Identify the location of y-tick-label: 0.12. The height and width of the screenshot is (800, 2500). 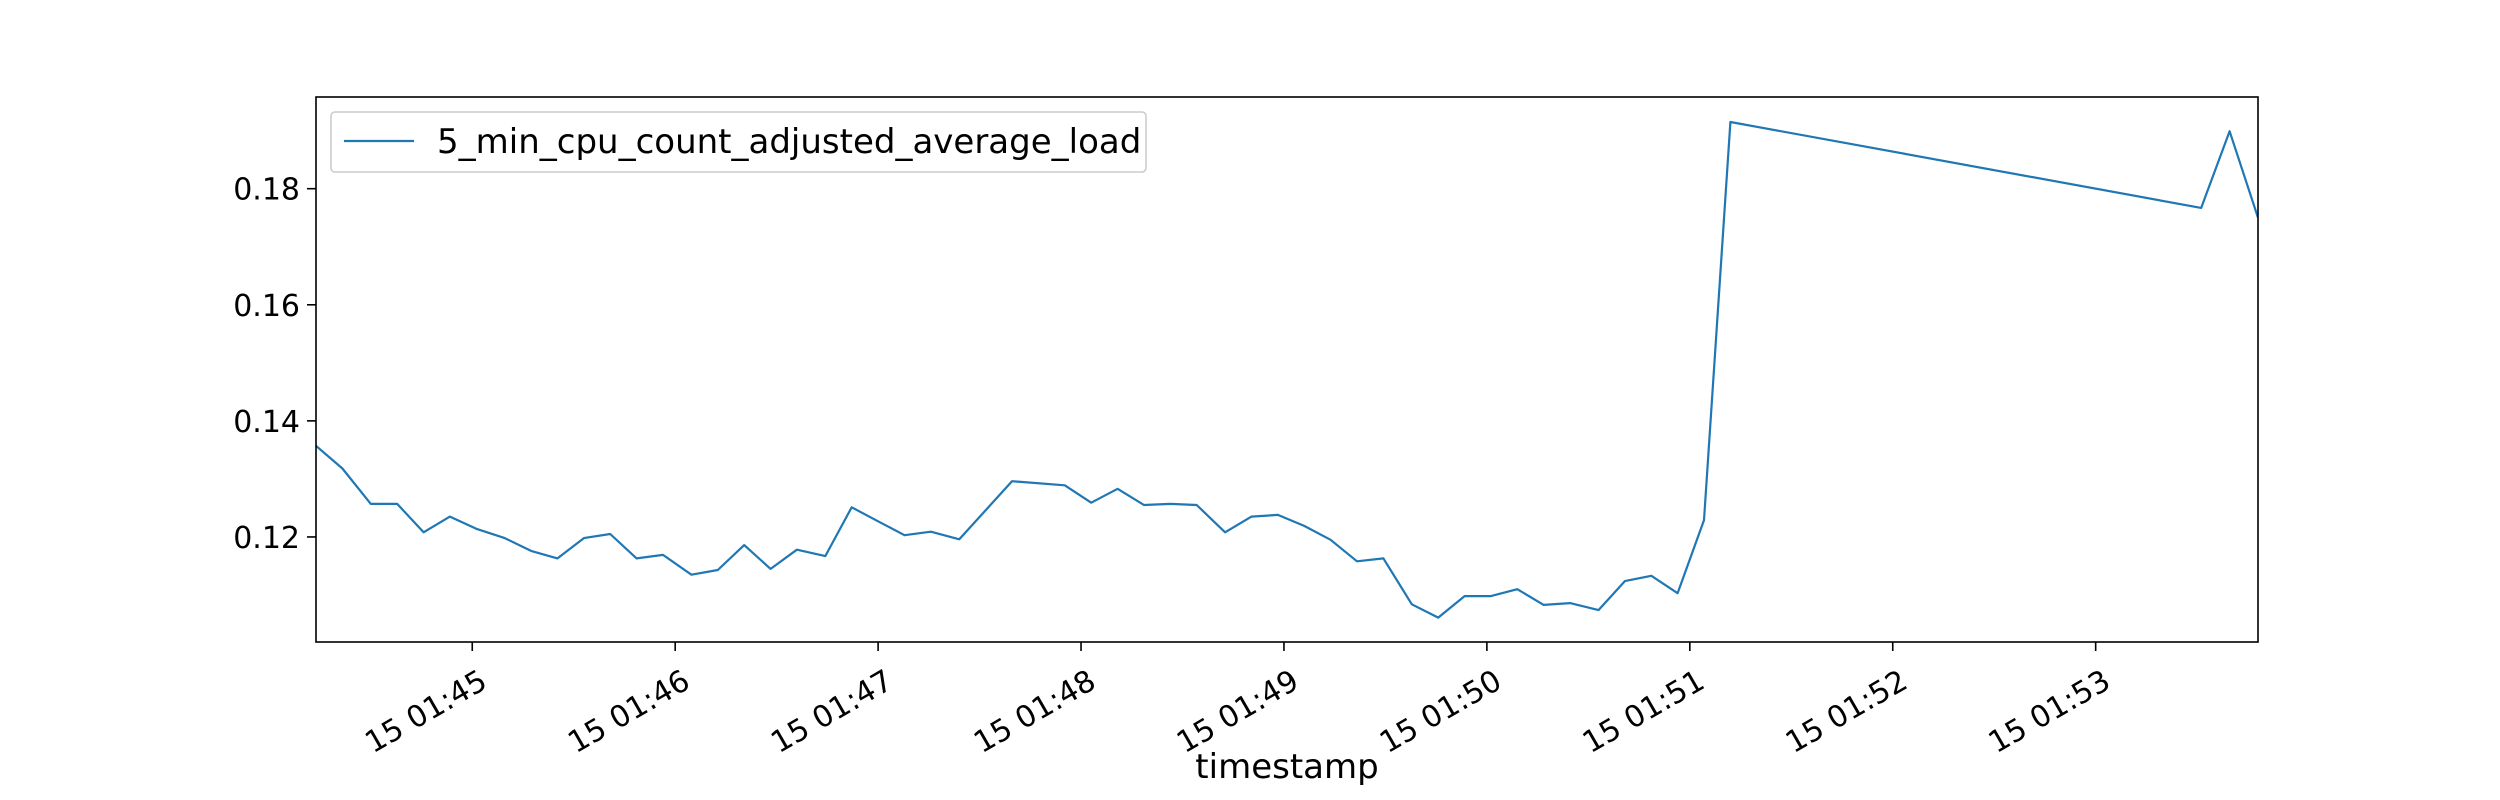
(266, 538).